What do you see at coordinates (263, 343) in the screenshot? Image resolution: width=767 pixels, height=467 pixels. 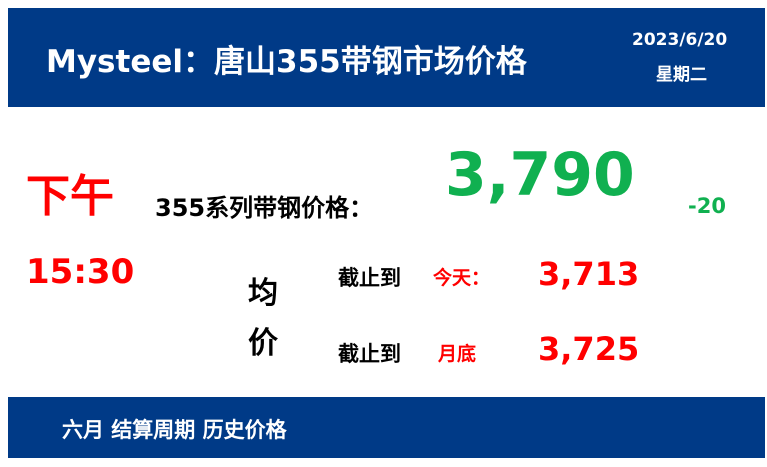 I see `average-label-2: 价` at bounding box center [263, 343].